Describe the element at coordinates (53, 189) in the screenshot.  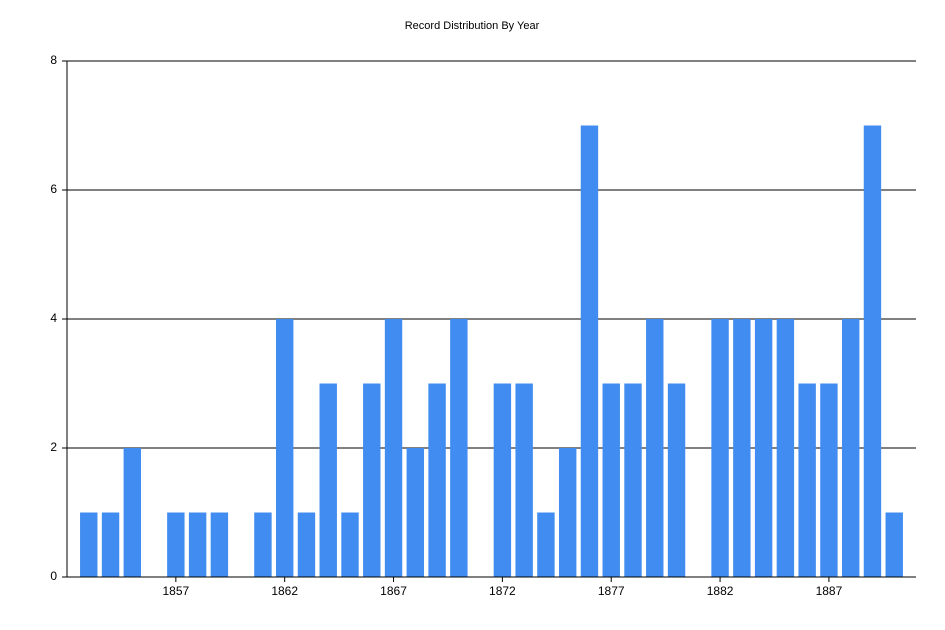
I see `y-tick-label: 6` at that location.